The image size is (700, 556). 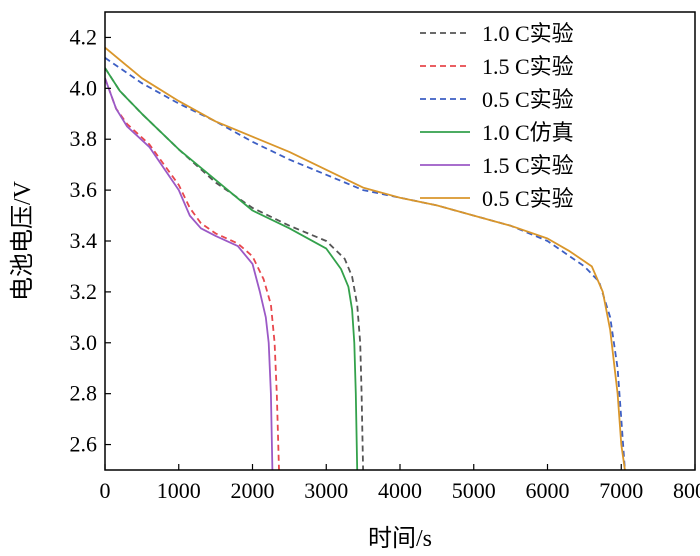 I want to click on y-tick-label: 3.0, so click(x=84, y=342).